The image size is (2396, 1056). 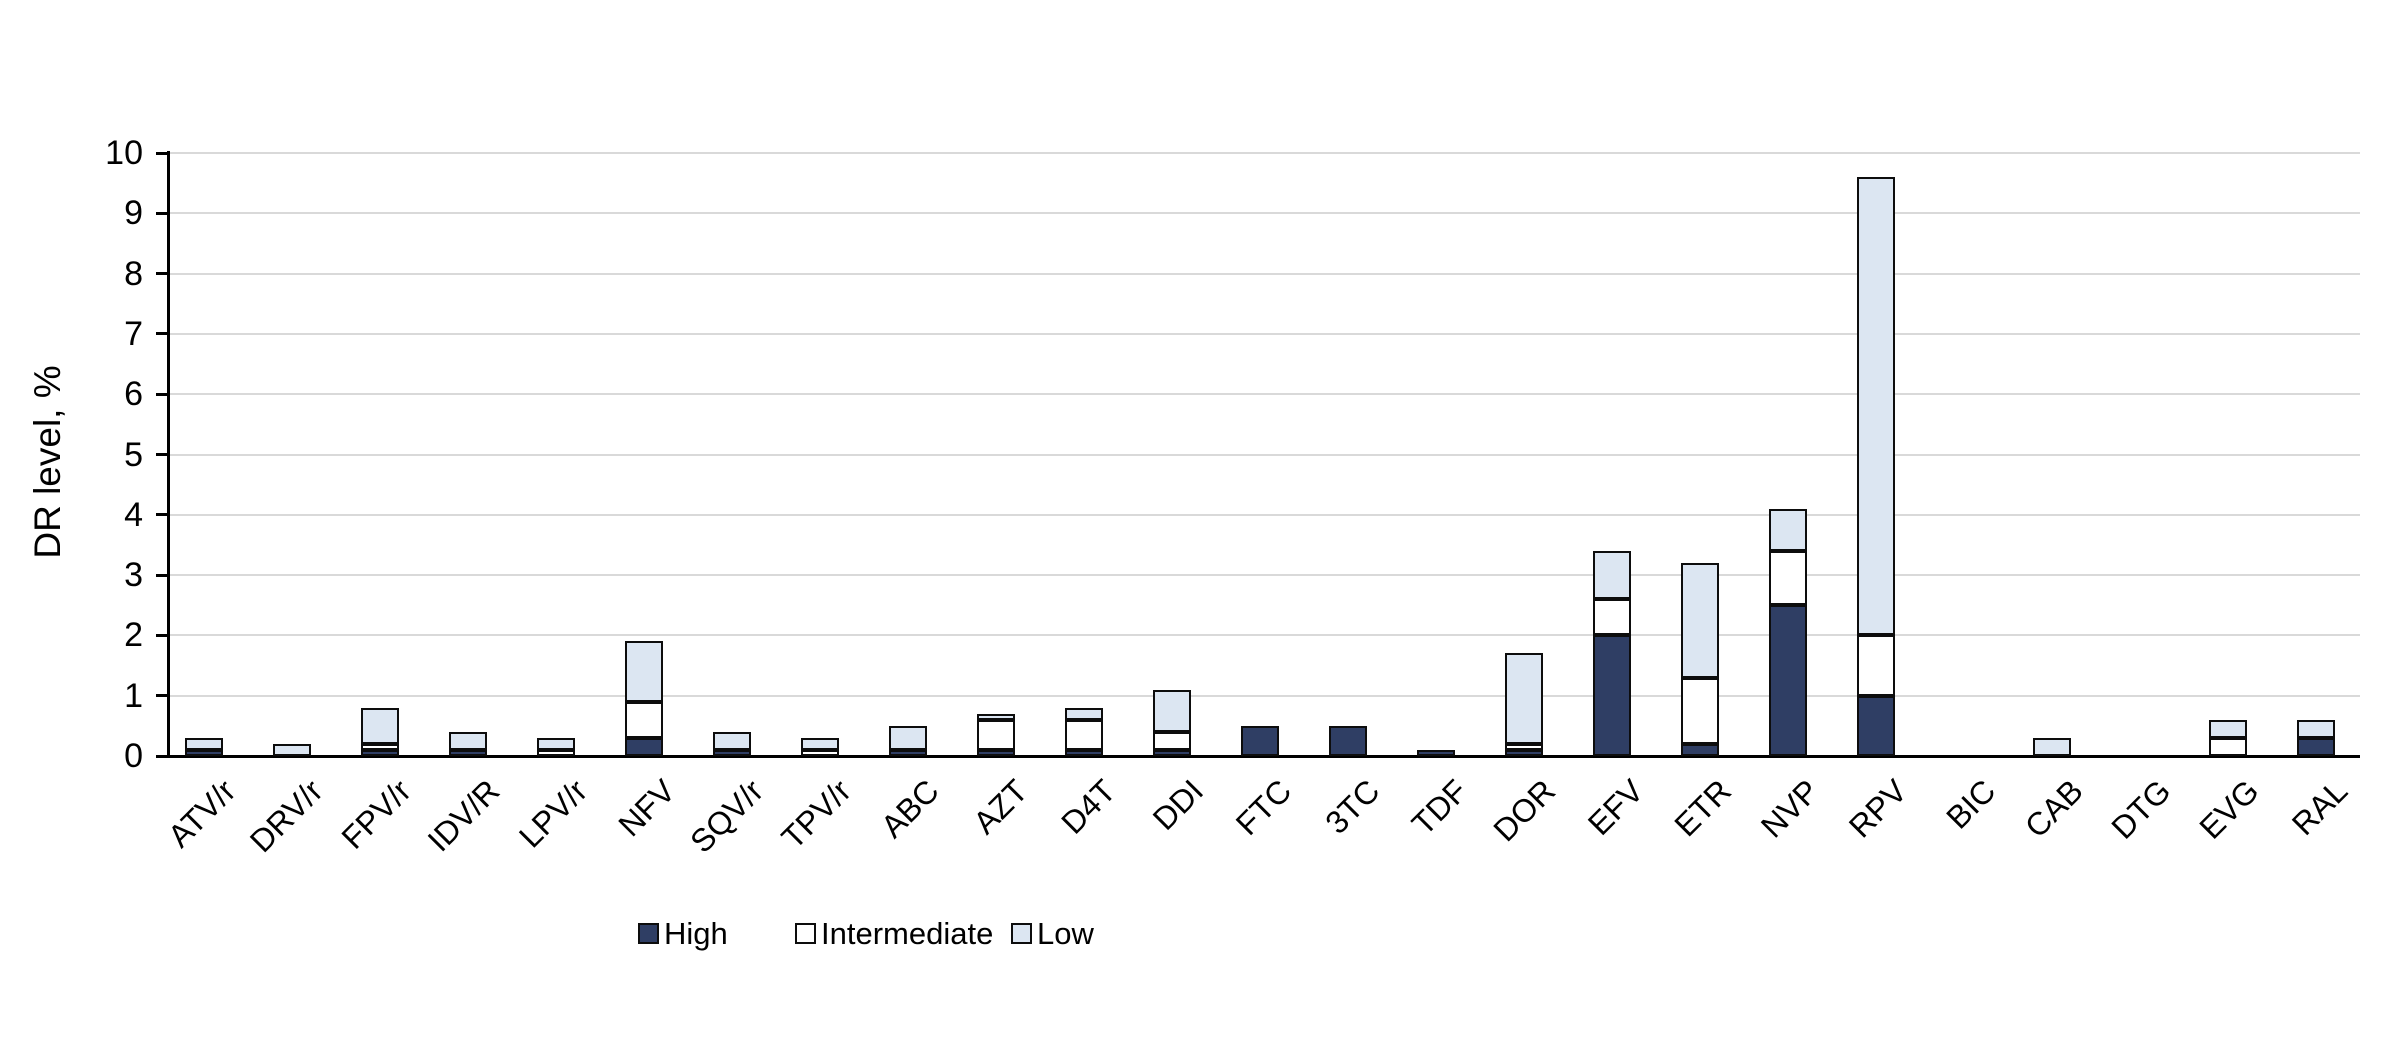 What do you see at coordinates (133, 514) in the screenshot?
I see `y-tick-label: 4` at bounding box center [133, 514].